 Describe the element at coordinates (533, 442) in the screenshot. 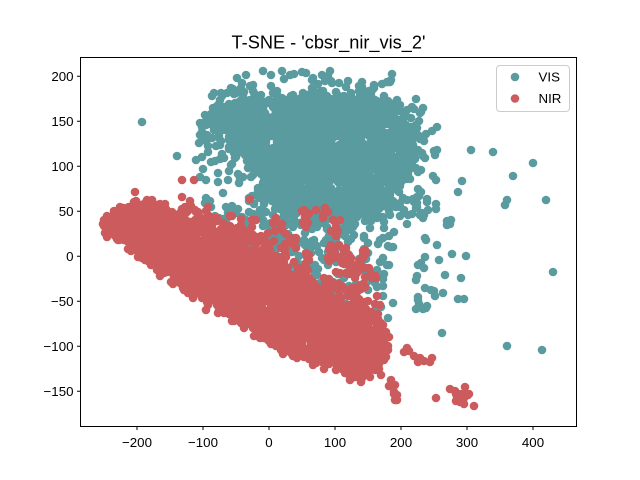

I see `svg-text: 400` at that location.